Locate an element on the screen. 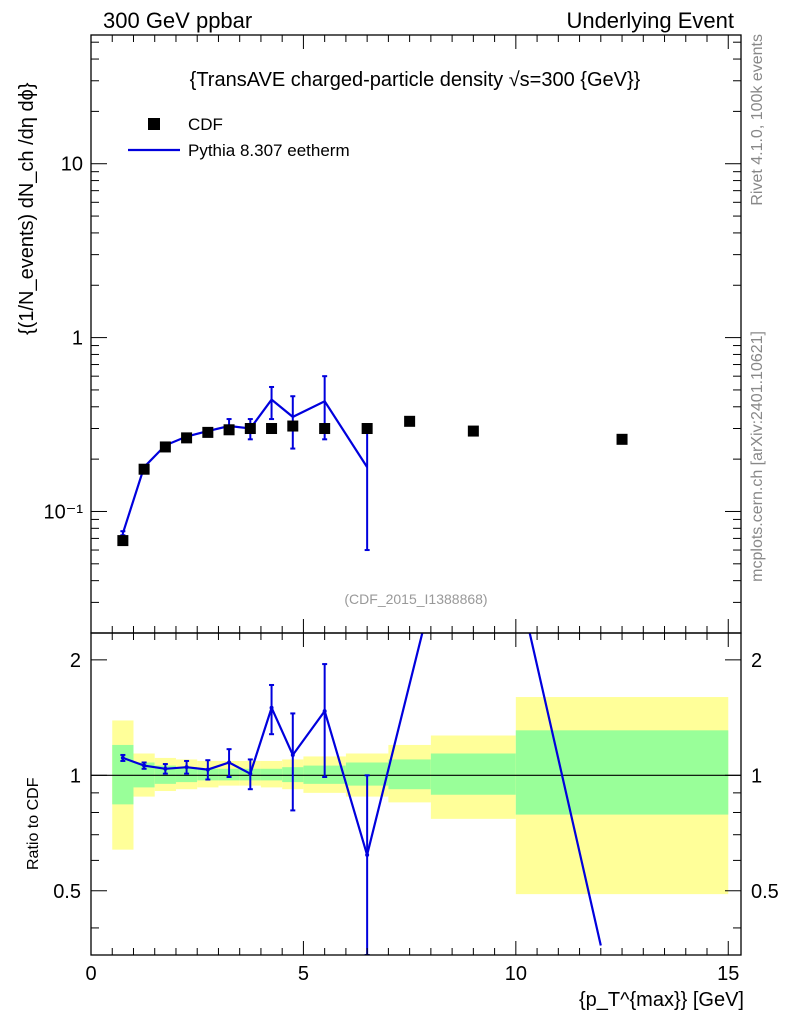 Image resolution: width=786 pixels, height=1024 pixels. analysis-id-label: (CDF_2015_I1388868) is located at coordinates (415, 599).